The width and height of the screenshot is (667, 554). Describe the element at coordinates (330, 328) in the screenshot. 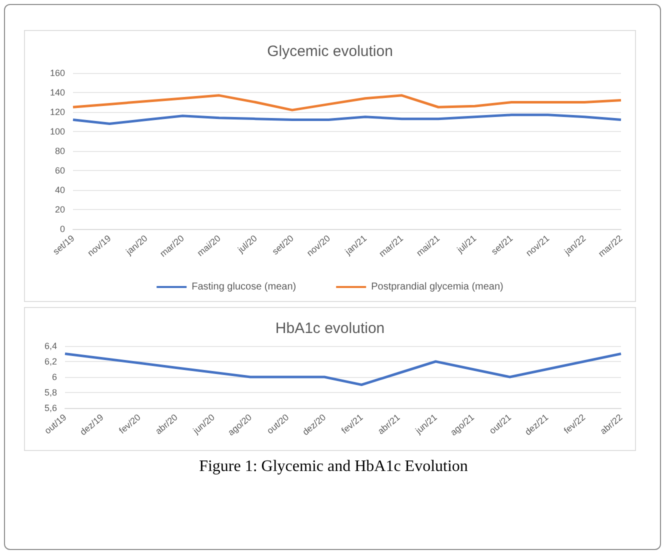

I see `chart-title: HbA1c evolution` at that location.